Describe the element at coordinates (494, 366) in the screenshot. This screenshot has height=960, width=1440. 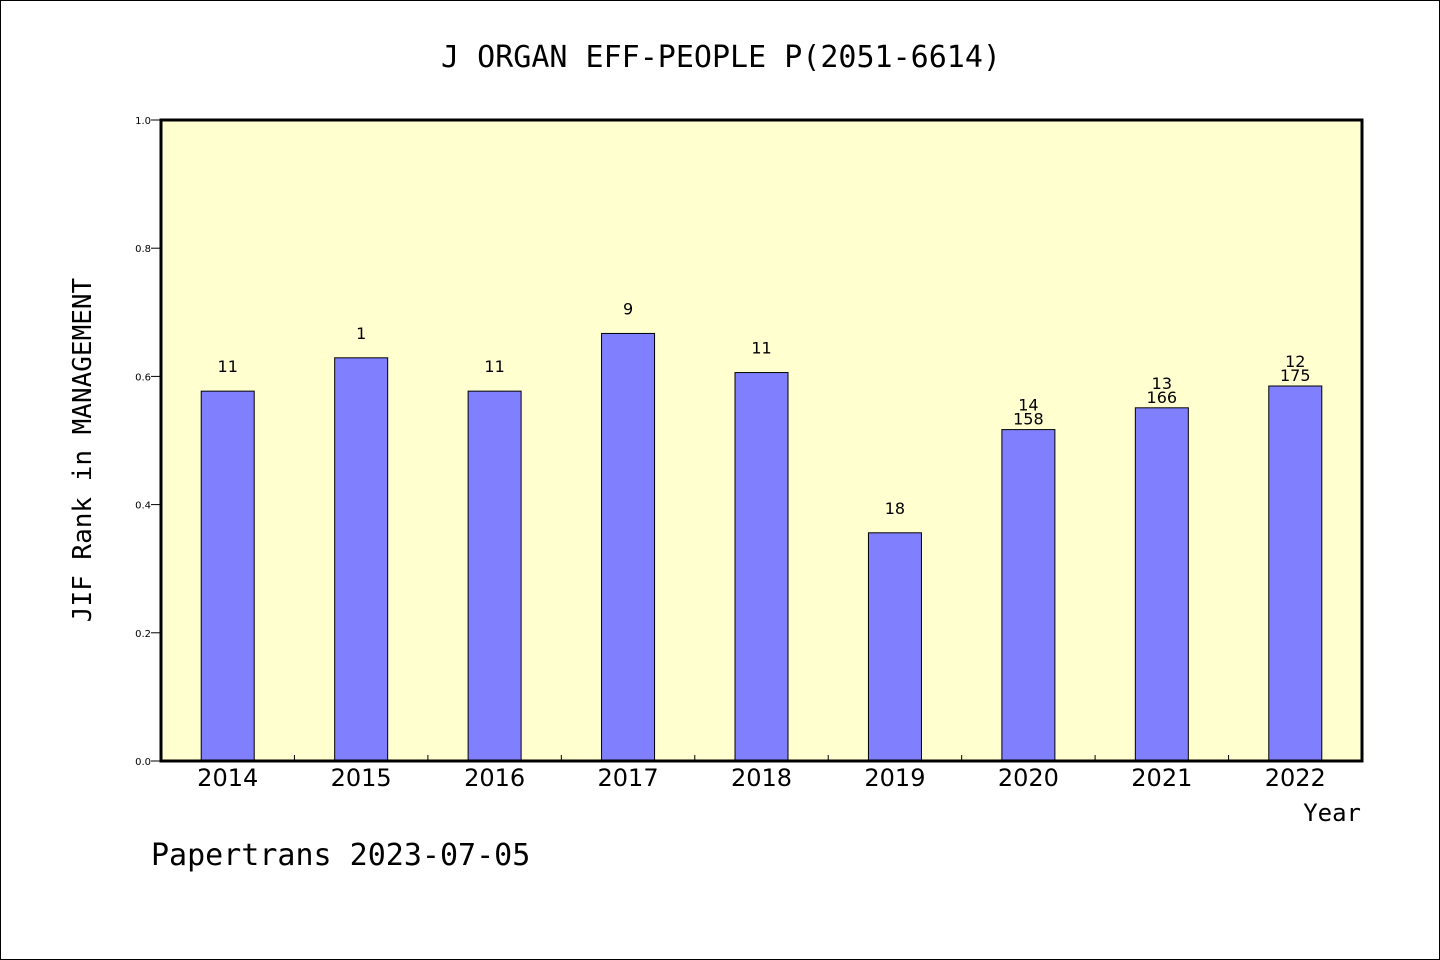
I see `bar-label-2016-1: 11` at that location.